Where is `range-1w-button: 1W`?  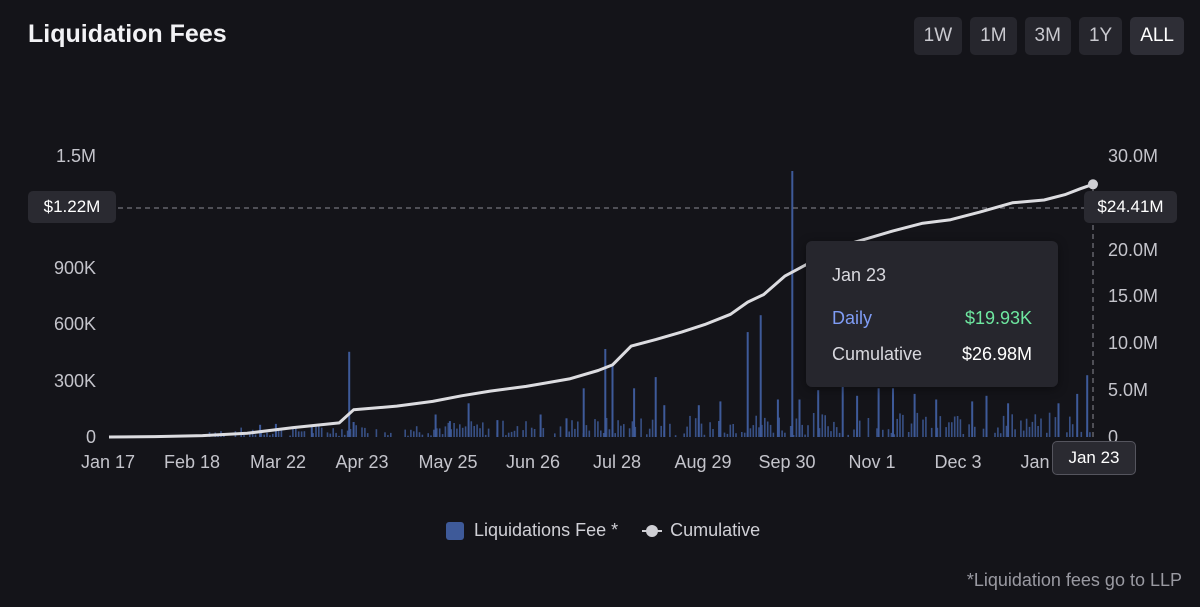 range-1w-button: 1W is located at coordinates (938, 36).